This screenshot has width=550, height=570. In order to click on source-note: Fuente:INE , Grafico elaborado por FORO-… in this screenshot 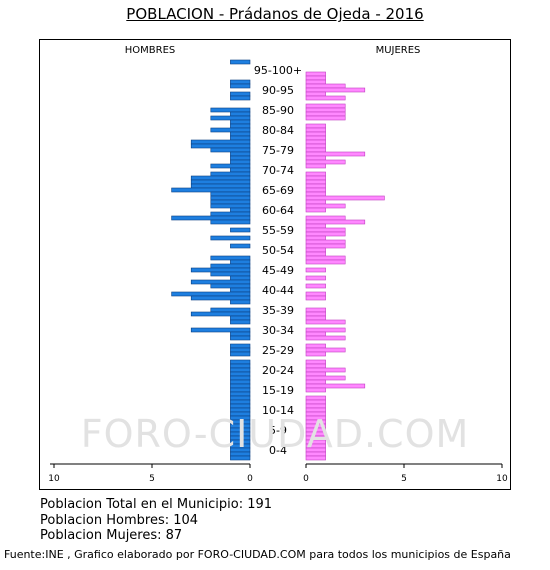, I will do `click(257, 554)`.